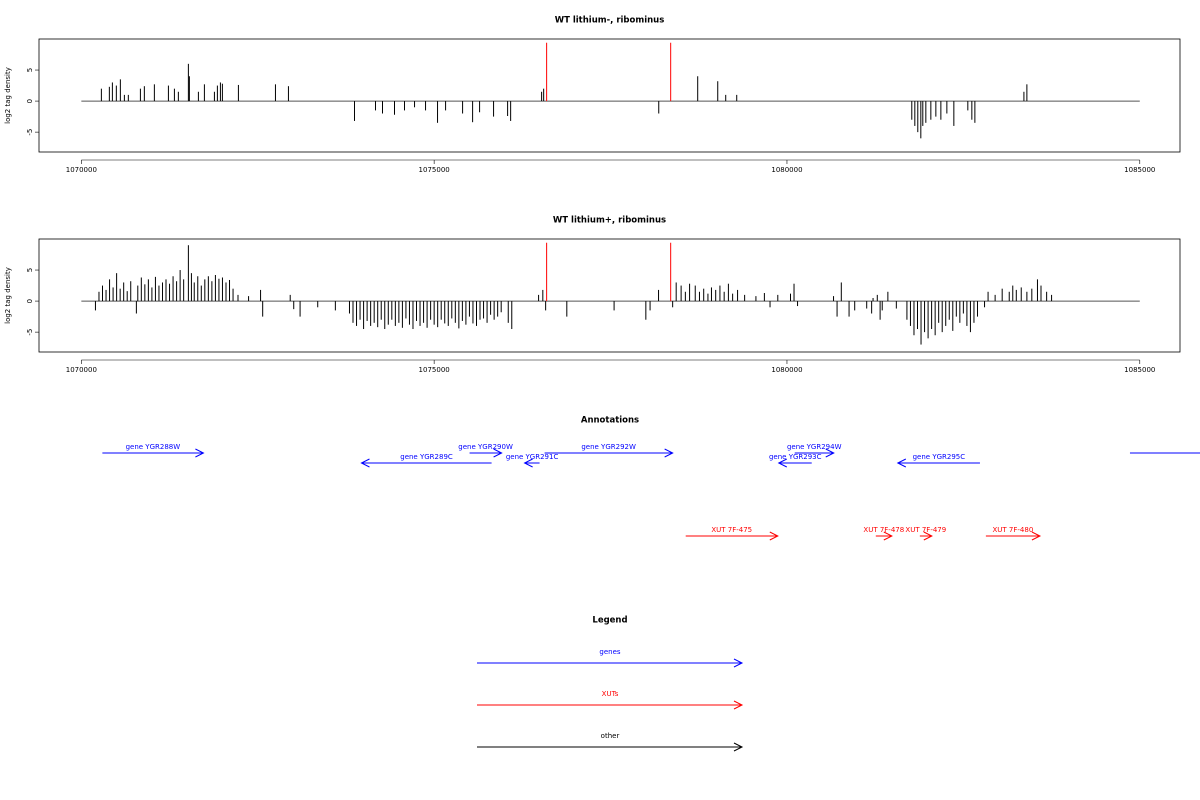 Image resolution: width=1200 pixels, height=800 pixels. What do you see at coordinates (731, 530) in the screenshot?
I see `feature-label: XUT 7F-475` at bounding box center [731, 530].